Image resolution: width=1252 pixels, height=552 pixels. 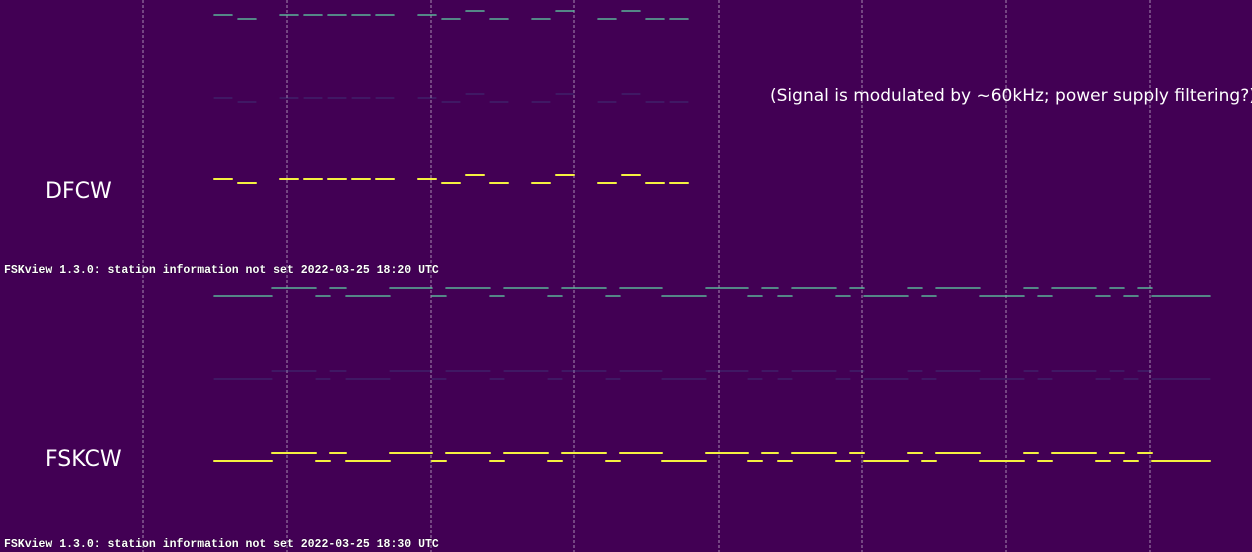 What do you see at coordinates (78, 191) in the screenshot?
I see `dfcw-mode-label: DFCW` at bounding box center [78, 191].